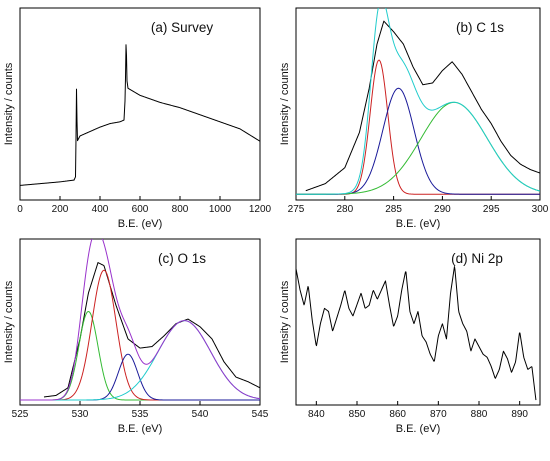 This screenshot has height=461, width=550. What do you see at coordinates (260, 414) in the screenshot?
I see `x-tick-label: 545` at bounding box center [260, 414].